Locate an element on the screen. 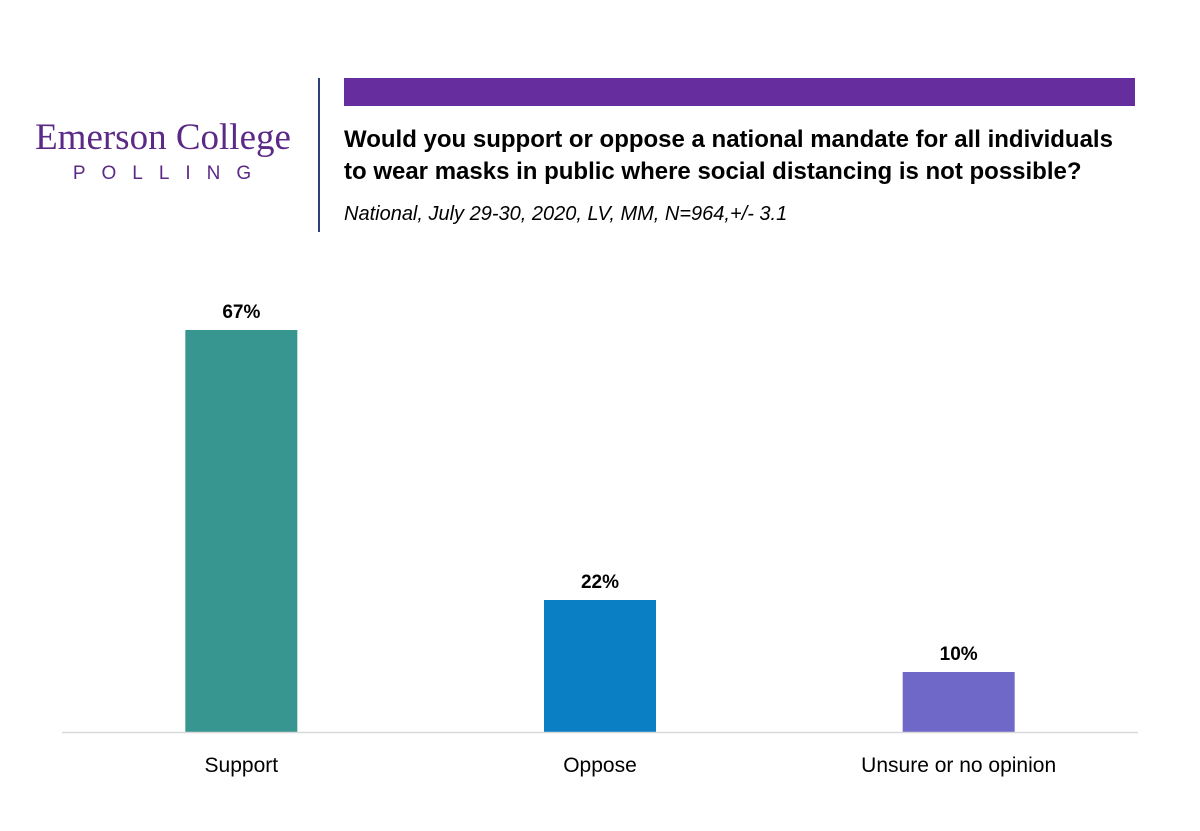 The width and height of the screenshot is (1200, 831). data-label: 67% is located at coordinates (241, 312).